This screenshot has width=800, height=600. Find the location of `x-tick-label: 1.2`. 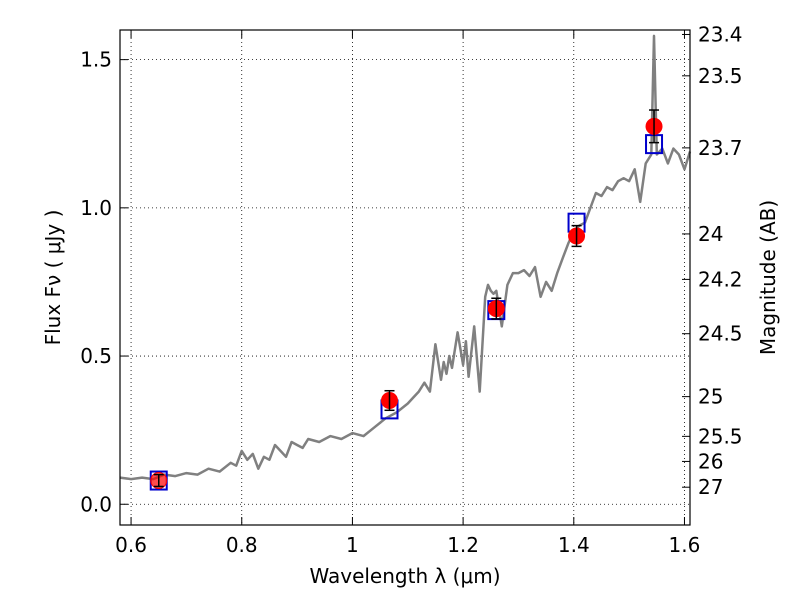

x-tick-label: 1.2 is located at coordinates (463, 545).